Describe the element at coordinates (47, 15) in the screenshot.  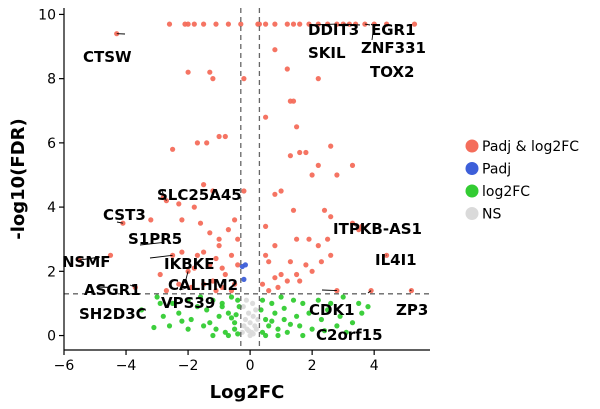
I see `y-tick-label: 10` at that location.